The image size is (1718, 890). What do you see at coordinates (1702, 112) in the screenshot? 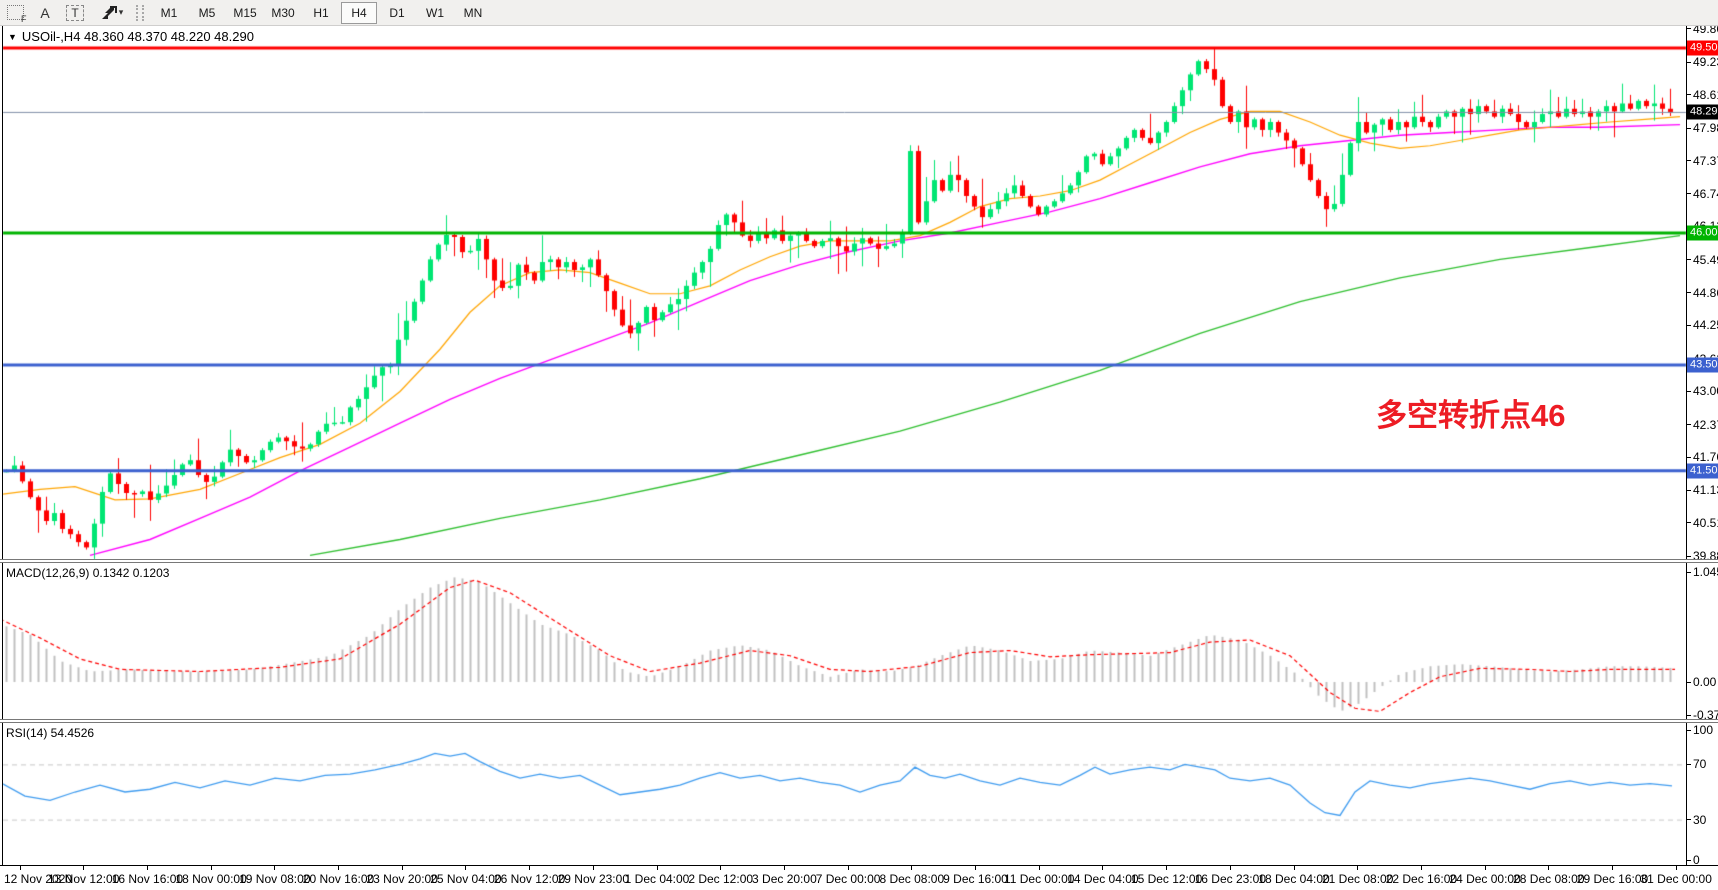
I see `bid-price-badge: 48.290` at bounding box center [1702, 112].